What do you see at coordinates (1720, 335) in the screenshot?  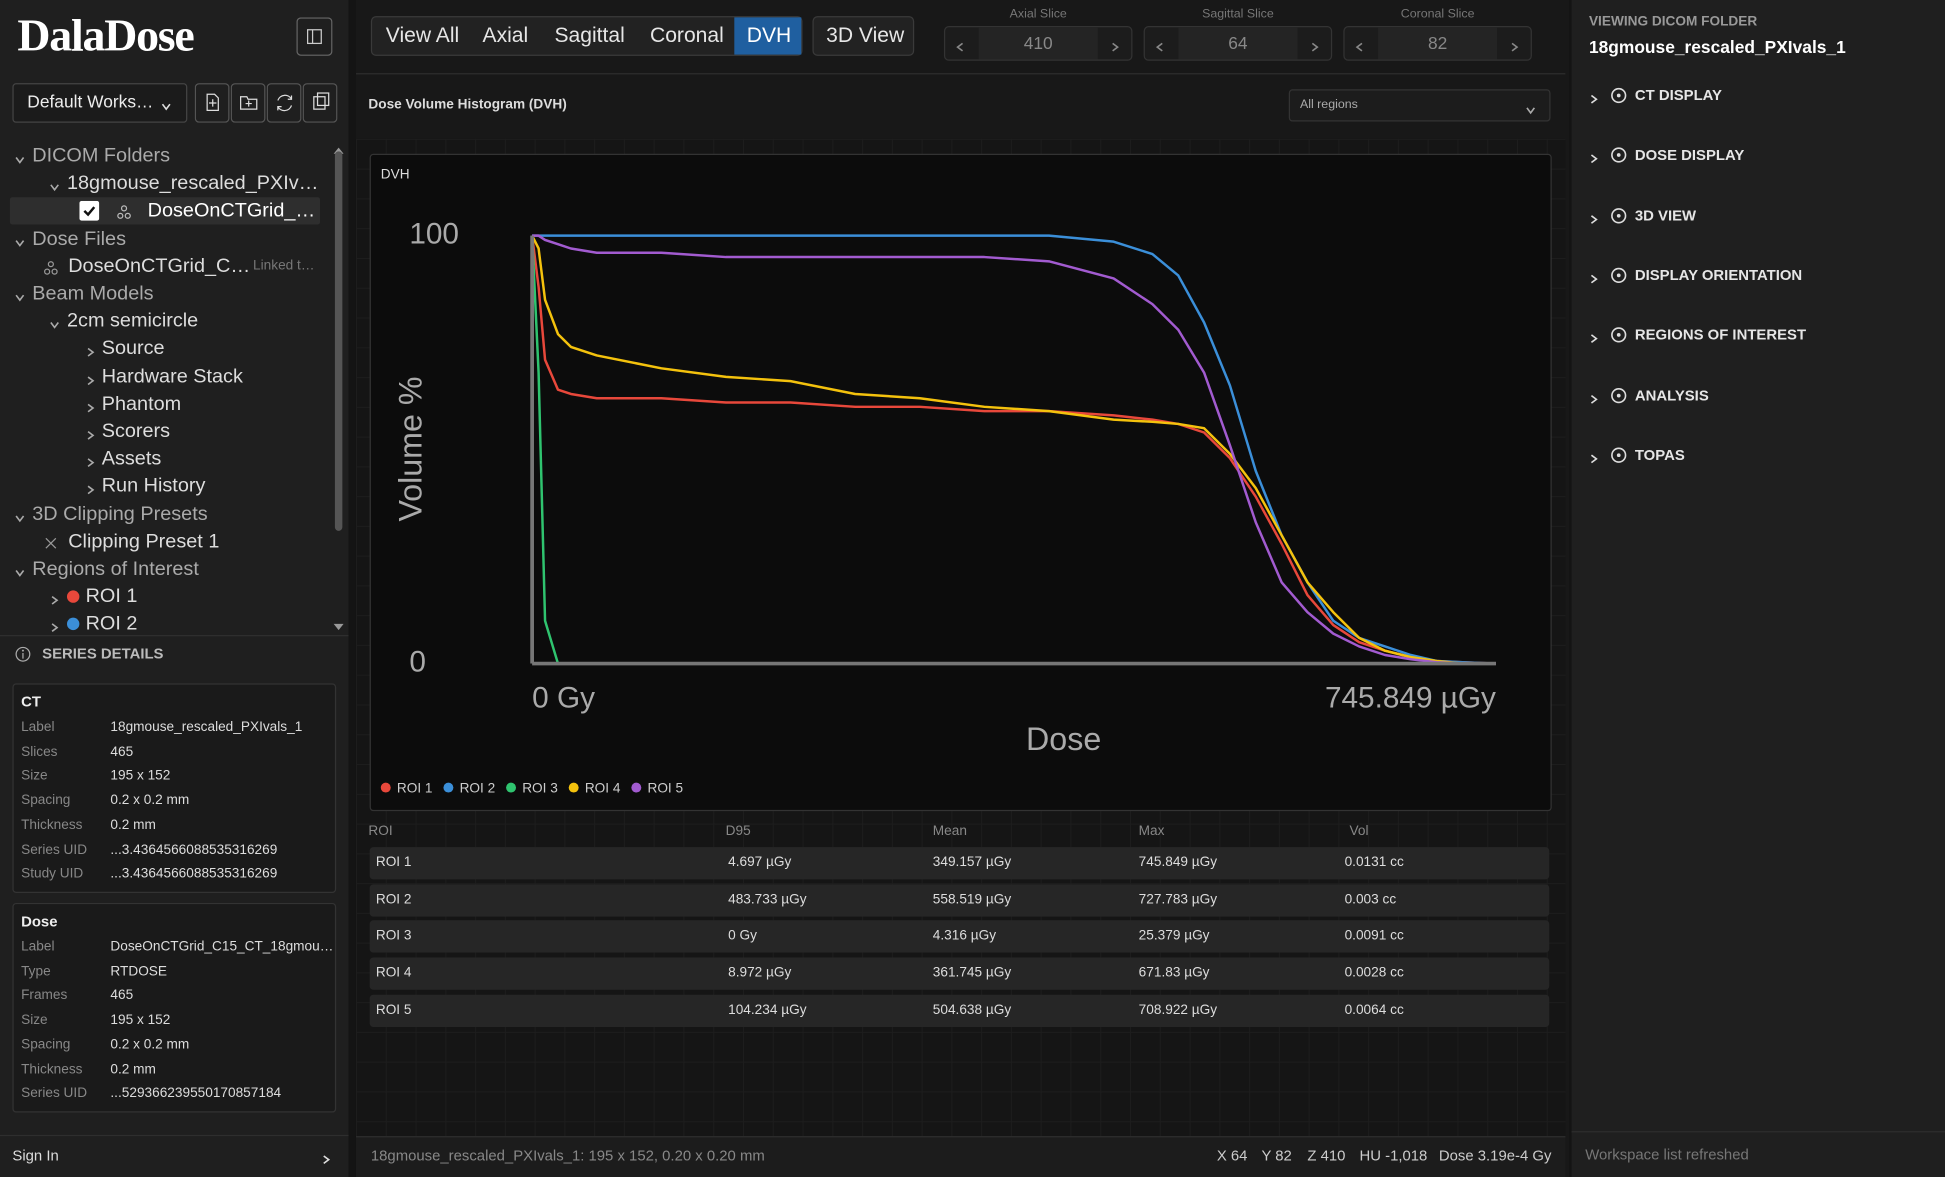 I see `panel-section: REGIONS OF INTEREST` at bounding box center [1720, 335].